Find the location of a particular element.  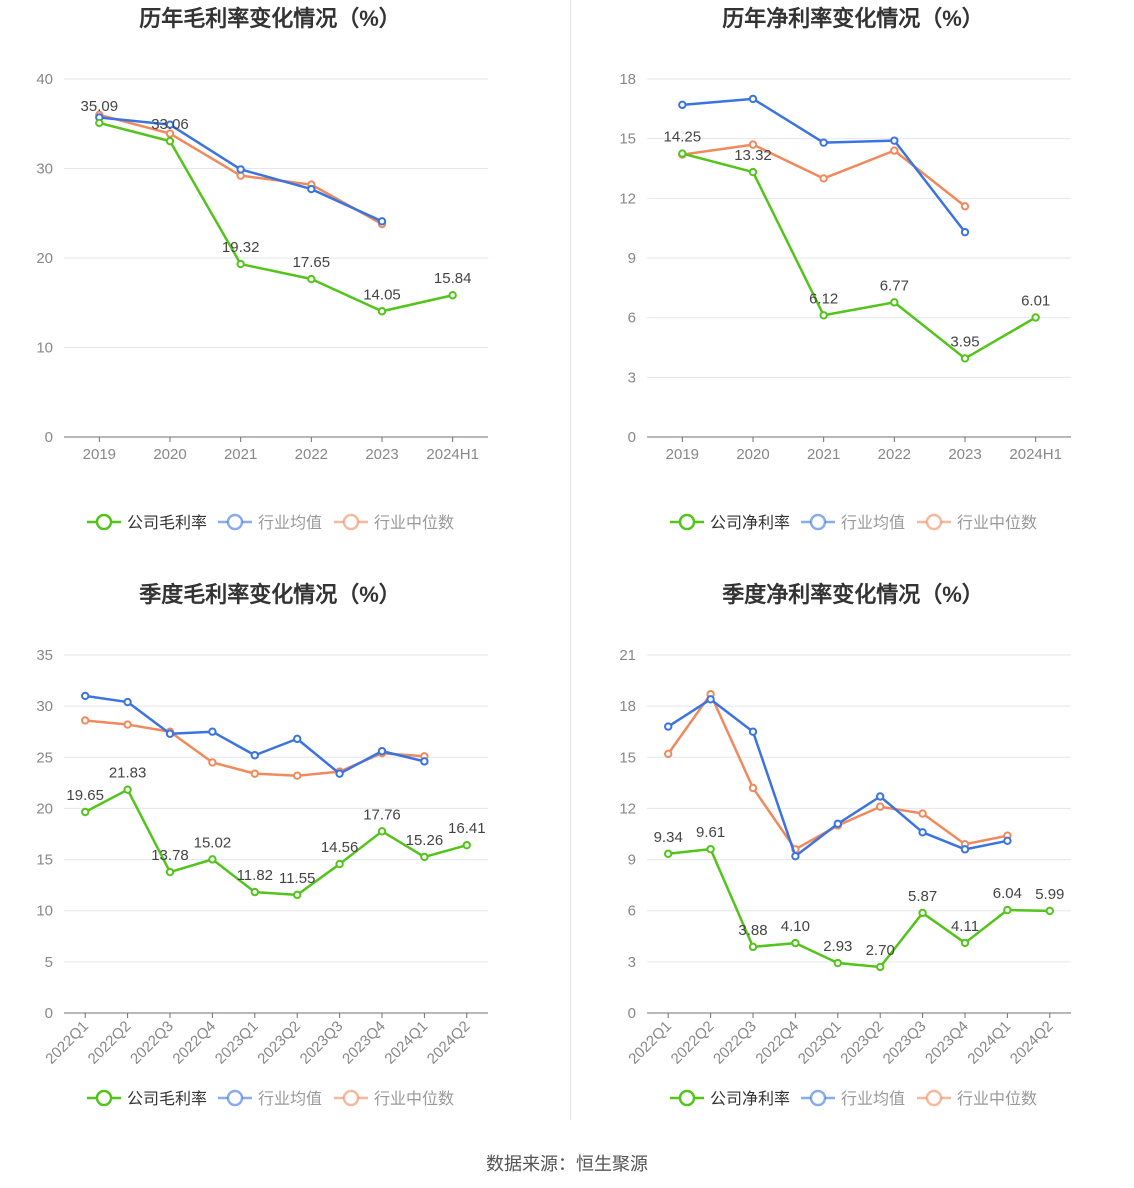

y-tick-label: 10 is located at coordinates (44, 348).